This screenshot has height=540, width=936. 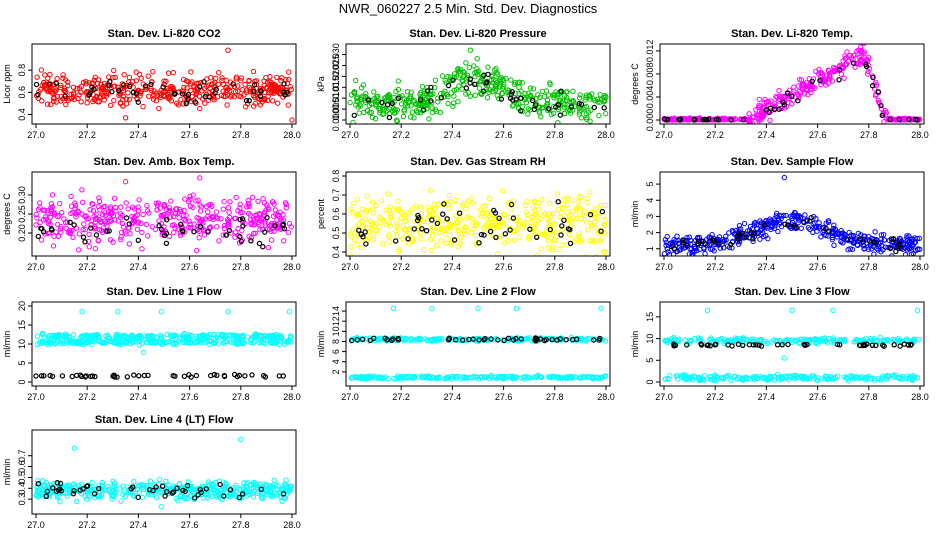 I want to click on y-tick-label: 0.7, so click(x=22, y=455).